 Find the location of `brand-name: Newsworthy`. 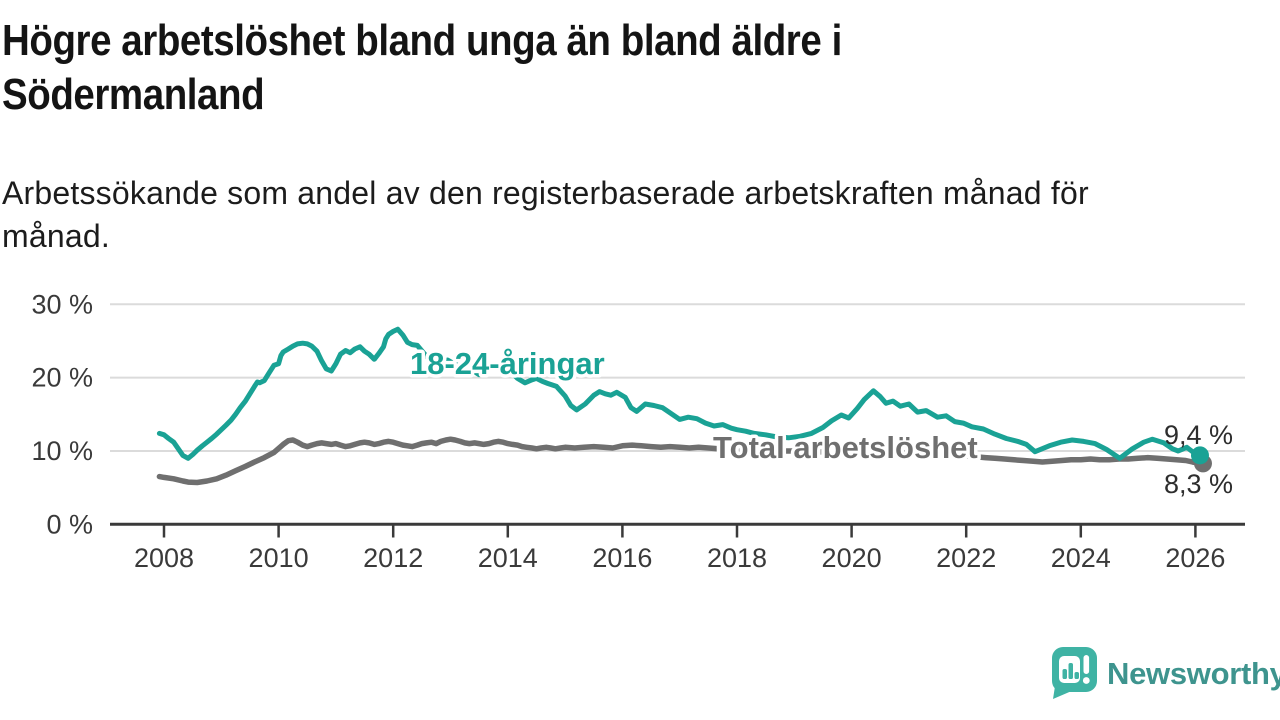

brand-name: Newsworthy is located at coordinates (1193, 673).